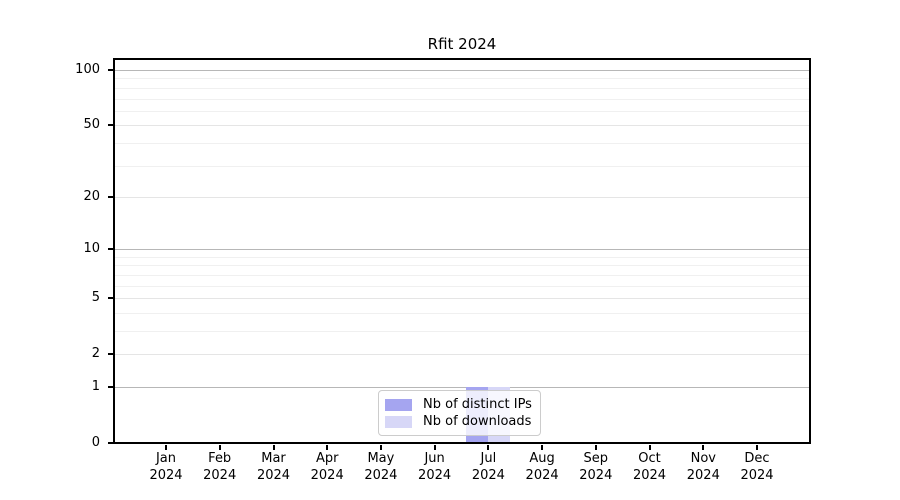  Describe the element at coordinates (435, 467) in the screenshot. I see `x-tick-label: Jun 2024` at that location.